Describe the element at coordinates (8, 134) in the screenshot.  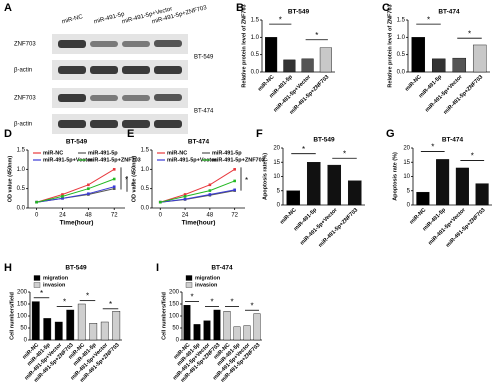
I see `panel-letter: D` at that location.